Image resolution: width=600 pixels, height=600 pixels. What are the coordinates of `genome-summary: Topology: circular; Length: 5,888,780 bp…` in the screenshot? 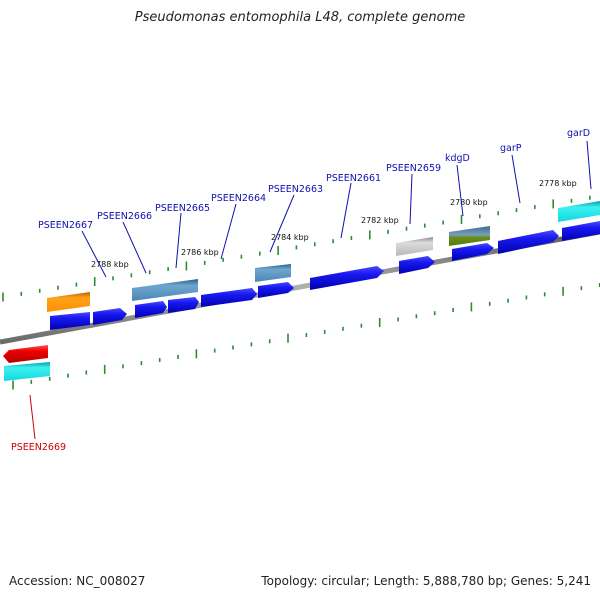 It's located at (426, 581).